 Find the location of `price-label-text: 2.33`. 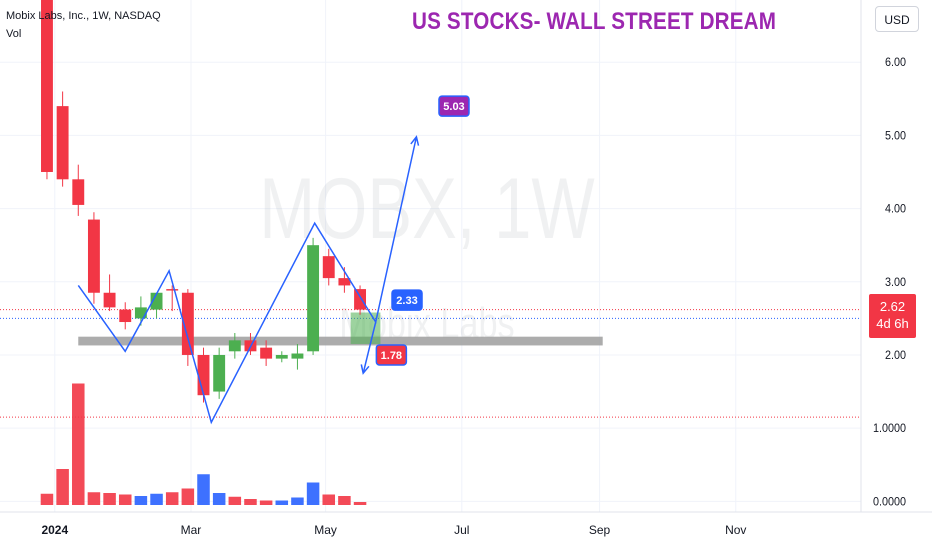

price-label-text: 2.33 is located at coordinates (406, 301).